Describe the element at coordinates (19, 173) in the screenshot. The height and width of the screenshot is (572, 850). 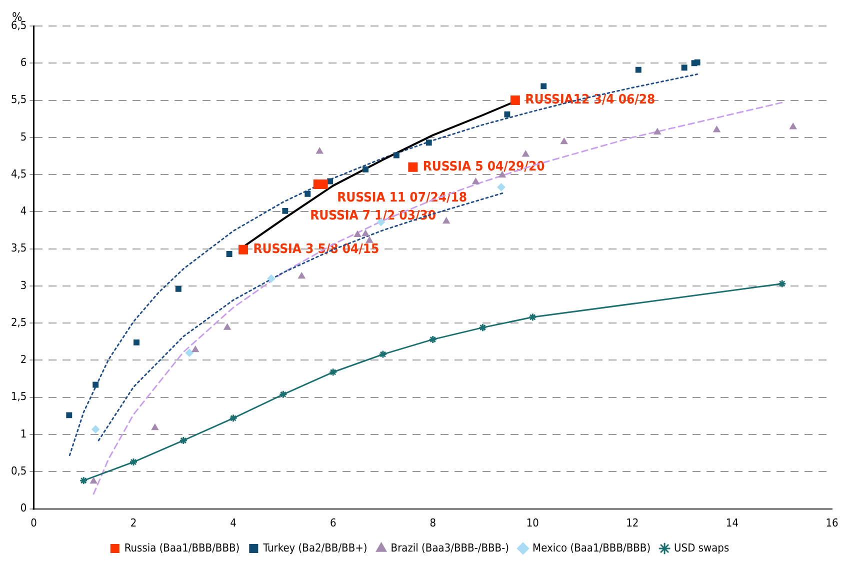
I see `y-tick-label: 4,5` at that location.